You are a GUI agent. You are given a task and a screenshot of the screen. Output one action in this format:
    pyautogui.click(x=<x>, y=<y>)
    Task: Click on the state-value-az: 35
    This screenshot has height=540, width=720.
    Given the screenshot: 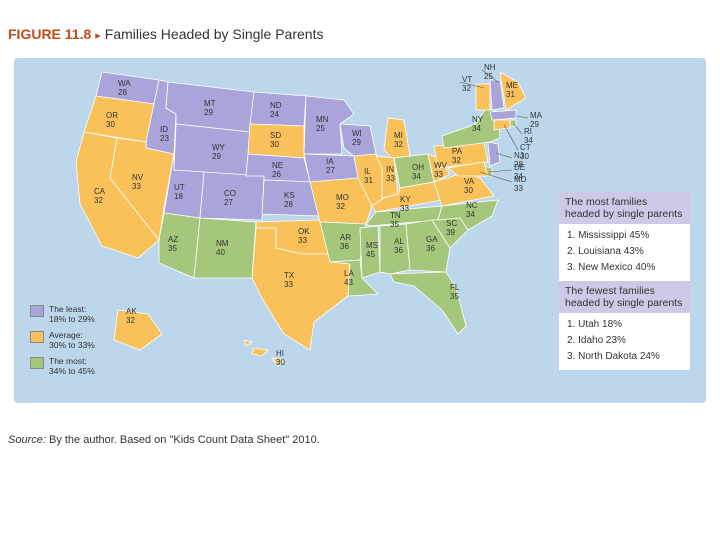 What is the action you would take?
    pyautogui.click(x=172, y=248)
    